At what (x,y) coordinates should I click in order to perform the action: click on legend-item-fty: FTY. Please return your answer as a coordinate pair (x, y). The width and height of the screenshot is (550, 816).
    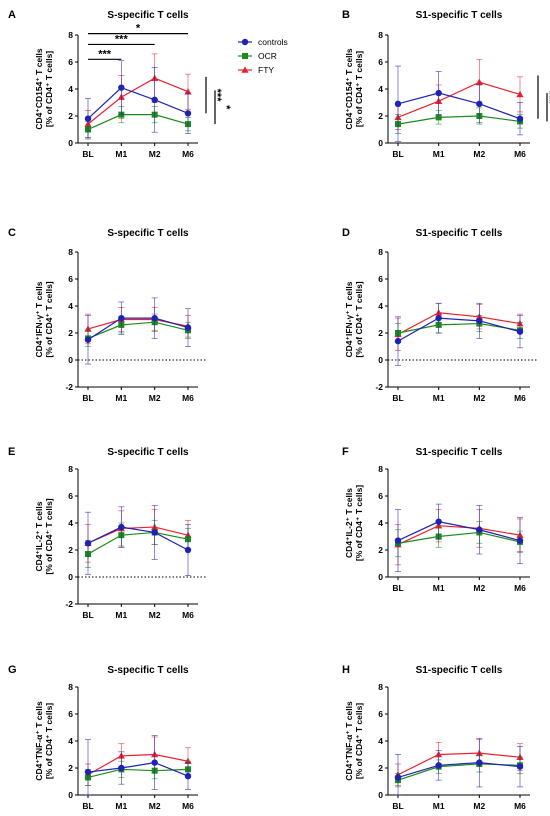
    Looking at the image, I should click on (256, 70).